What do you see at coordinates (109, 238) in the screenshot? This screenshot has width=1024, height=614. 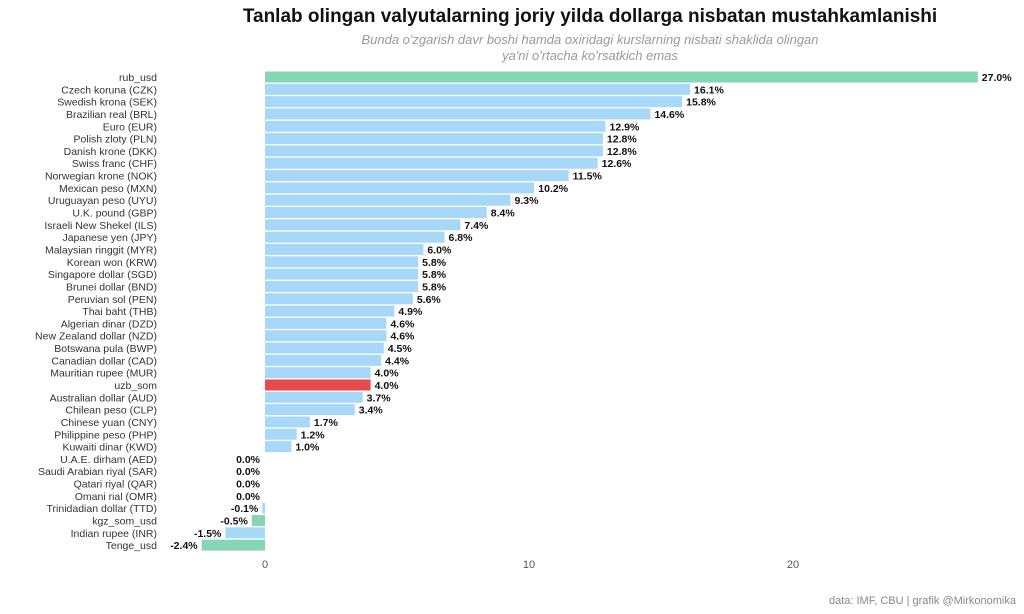 I see `category-label: Japanese yen (JPY)` at bounding box center [109, 238].